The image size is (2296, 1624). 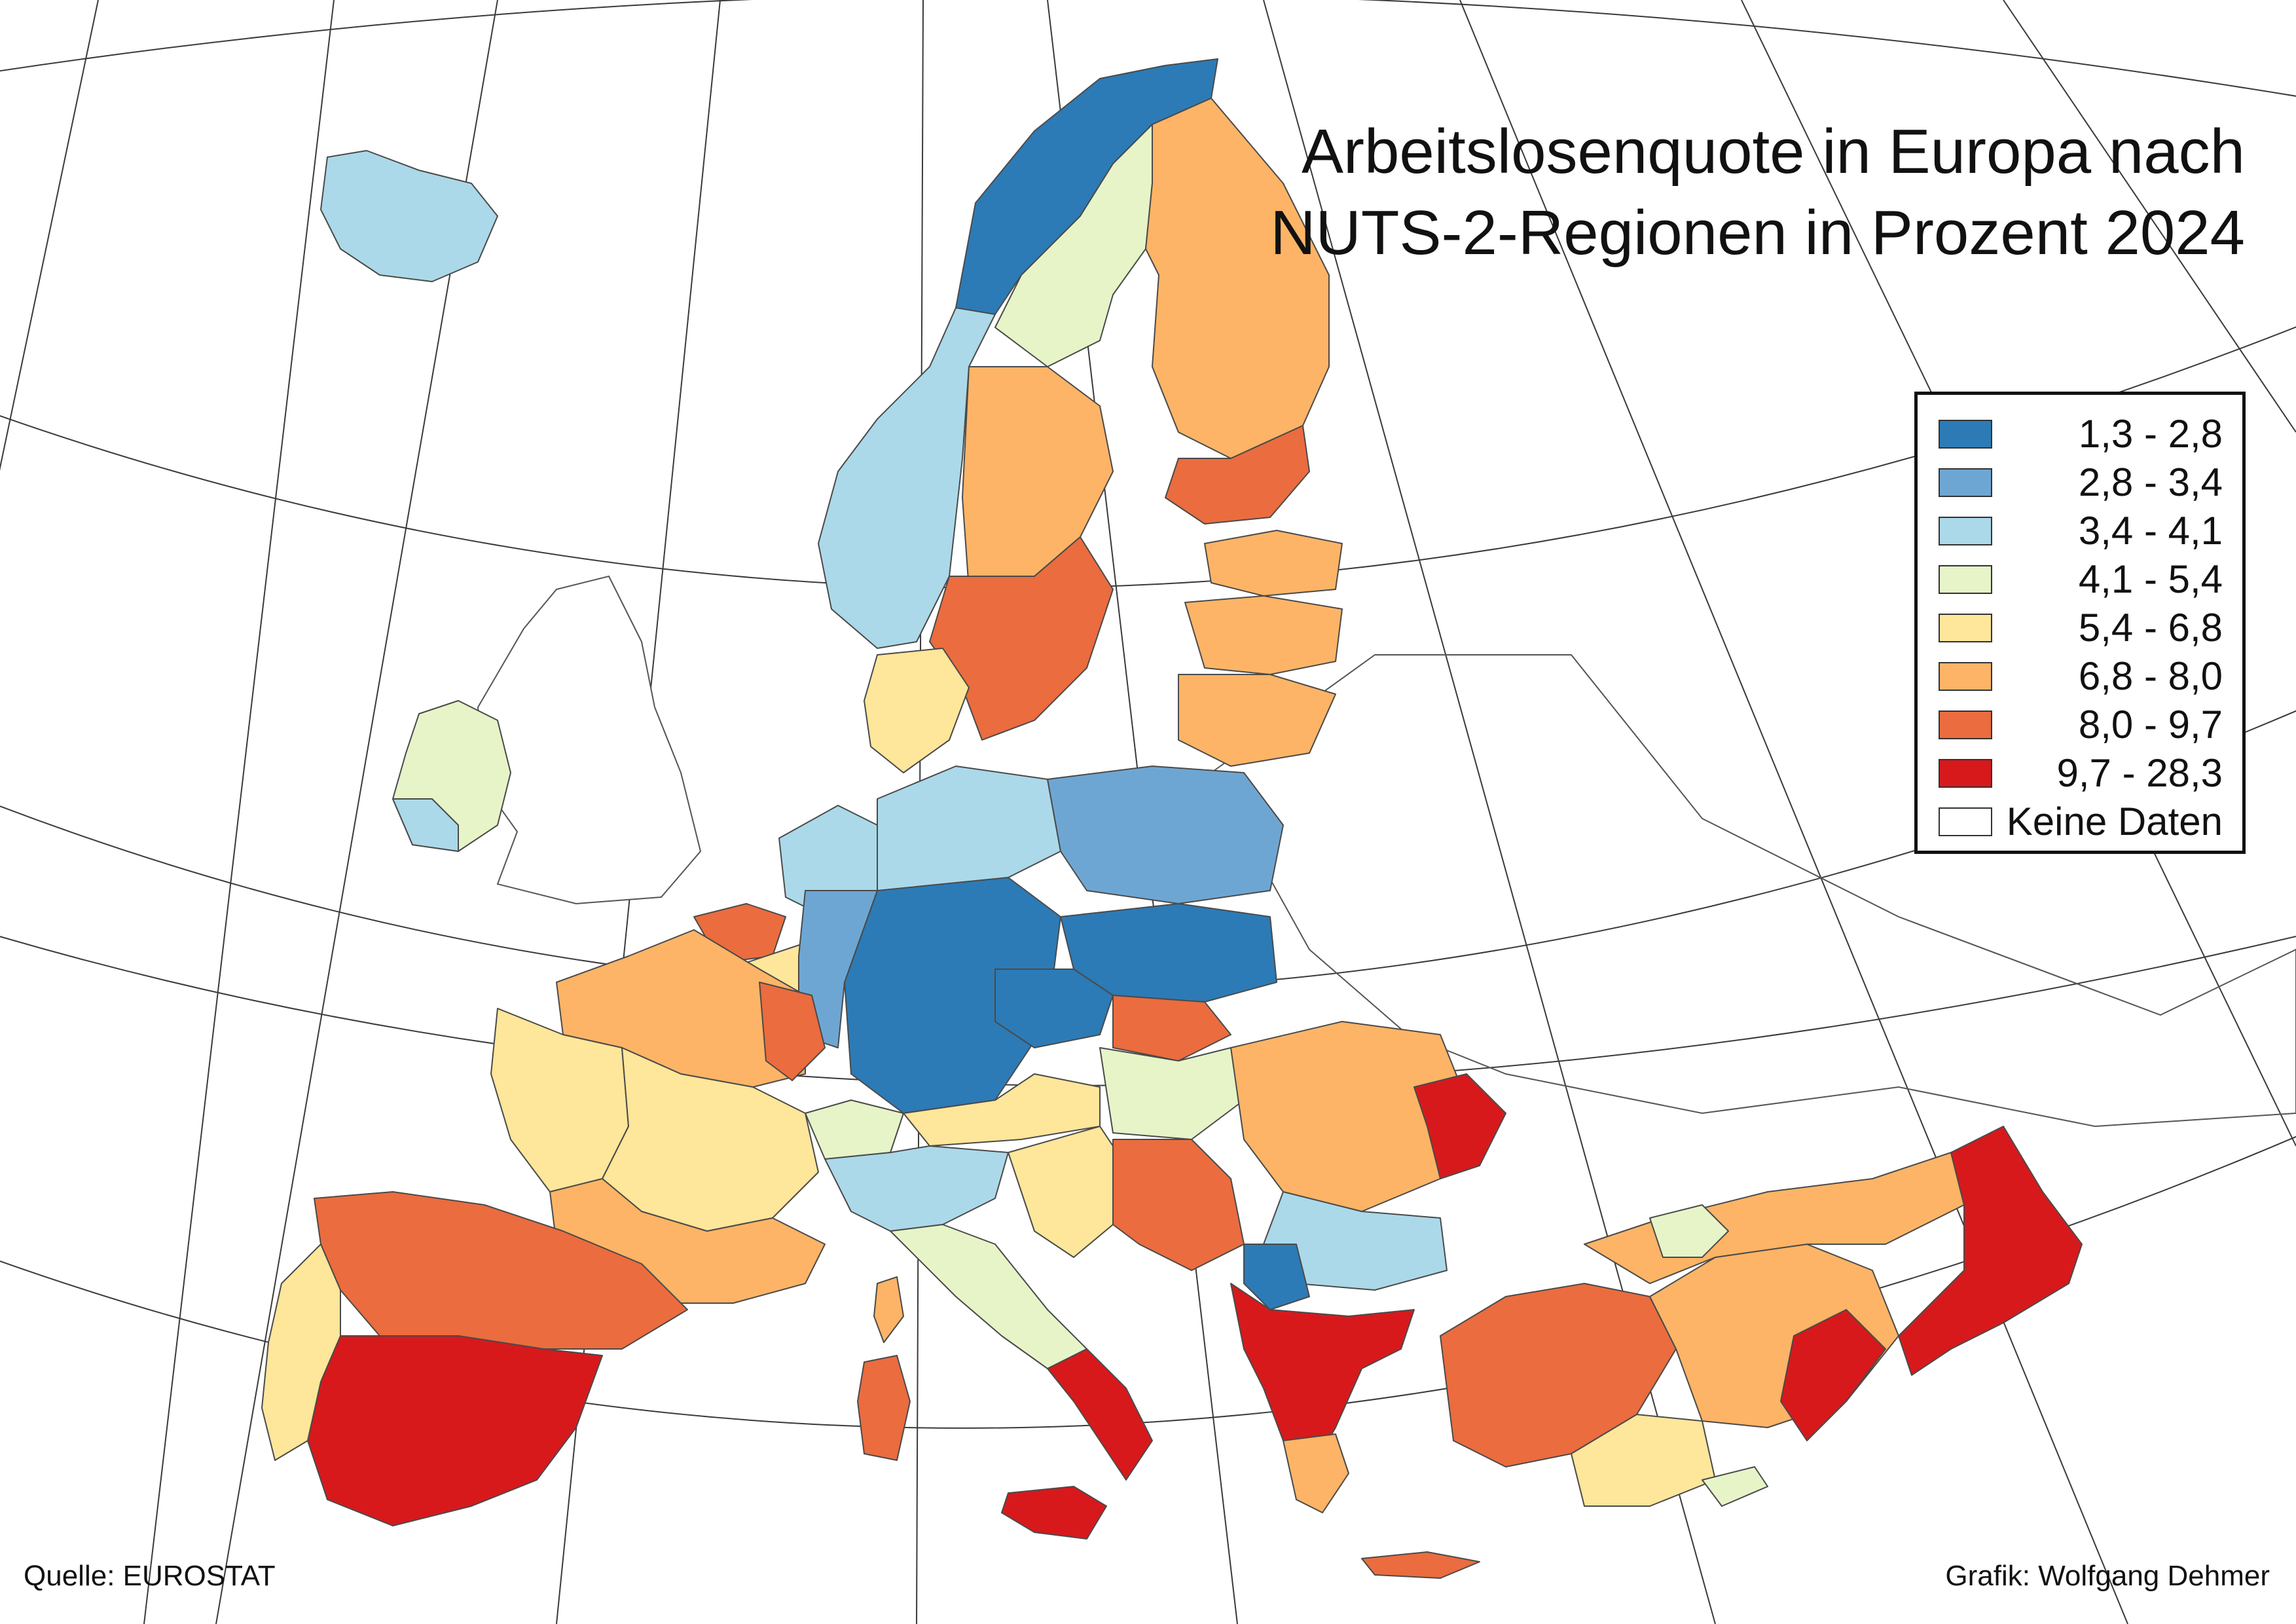 What do you see at coordinates (455, 1430) in the screenshot?
I see `spain-south` at bounding box center [455, 1430].